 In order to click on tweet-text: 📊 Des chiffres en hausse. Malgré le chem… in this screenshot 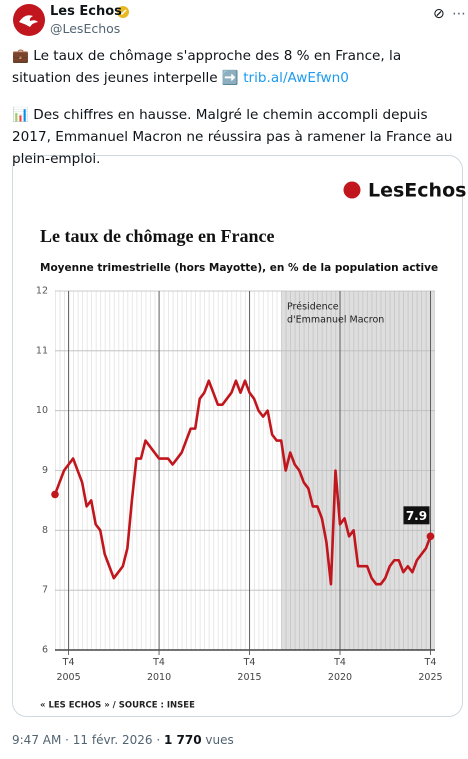, I will do `click(232, 137)`.